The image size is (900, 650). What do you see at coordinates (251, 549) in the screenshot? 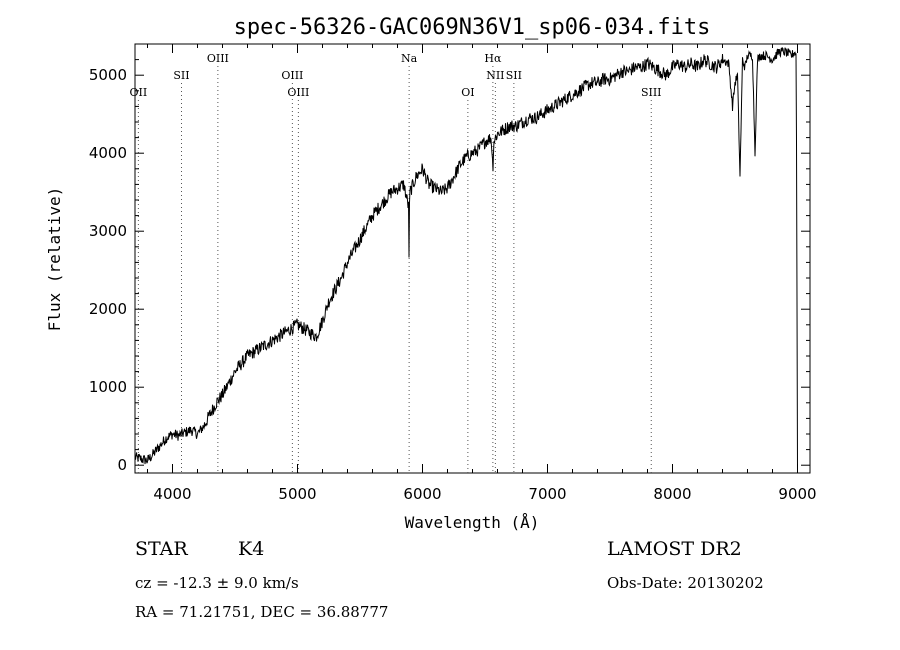
I see `object-subclass: K4` at bounding box center [251, 549].